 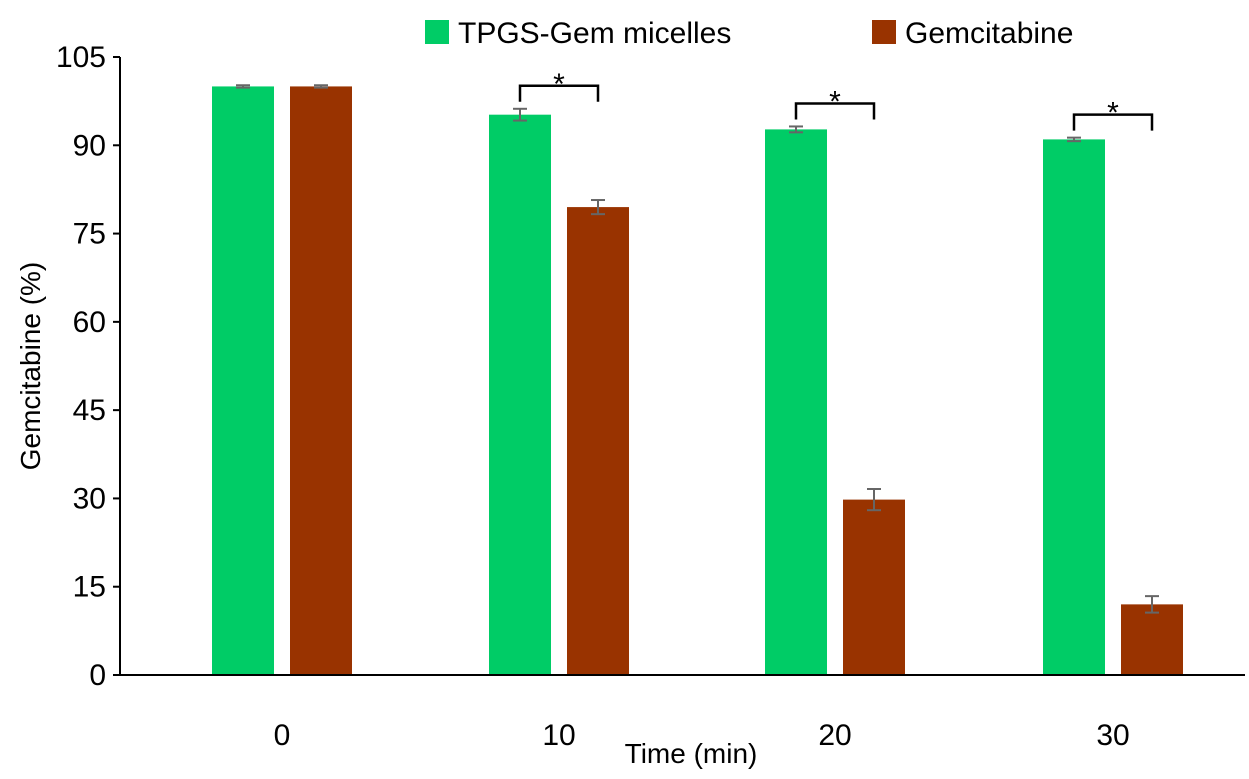 What do you see at coordinates (749, 33) in the screenshot?
I see `legend: TPGS-Gem micelles Gemcitabine` at bounding box center [749, 33].